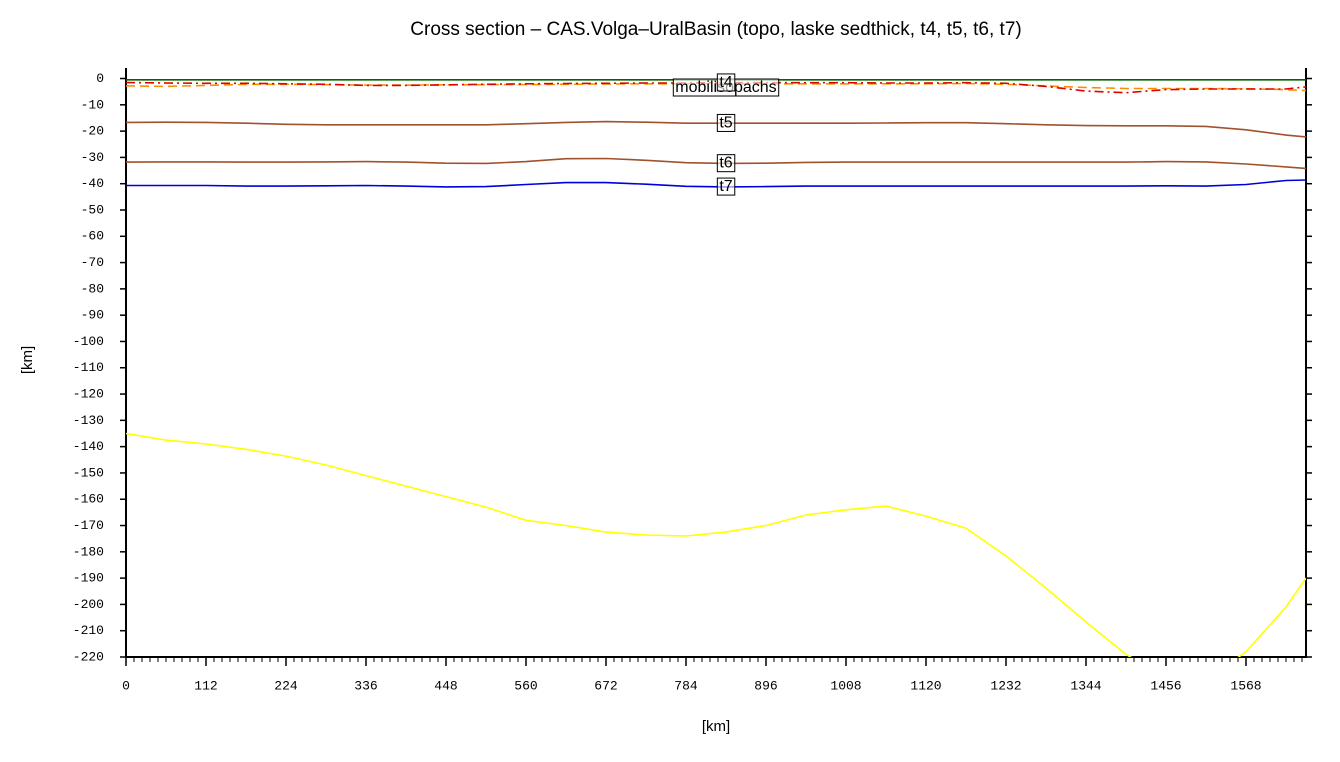 The image size is (1340, 762). What do you see at coordinates (365, 685) in the screenshot?
I see `x-tick-label: 336` at bounding box center [365, 685].